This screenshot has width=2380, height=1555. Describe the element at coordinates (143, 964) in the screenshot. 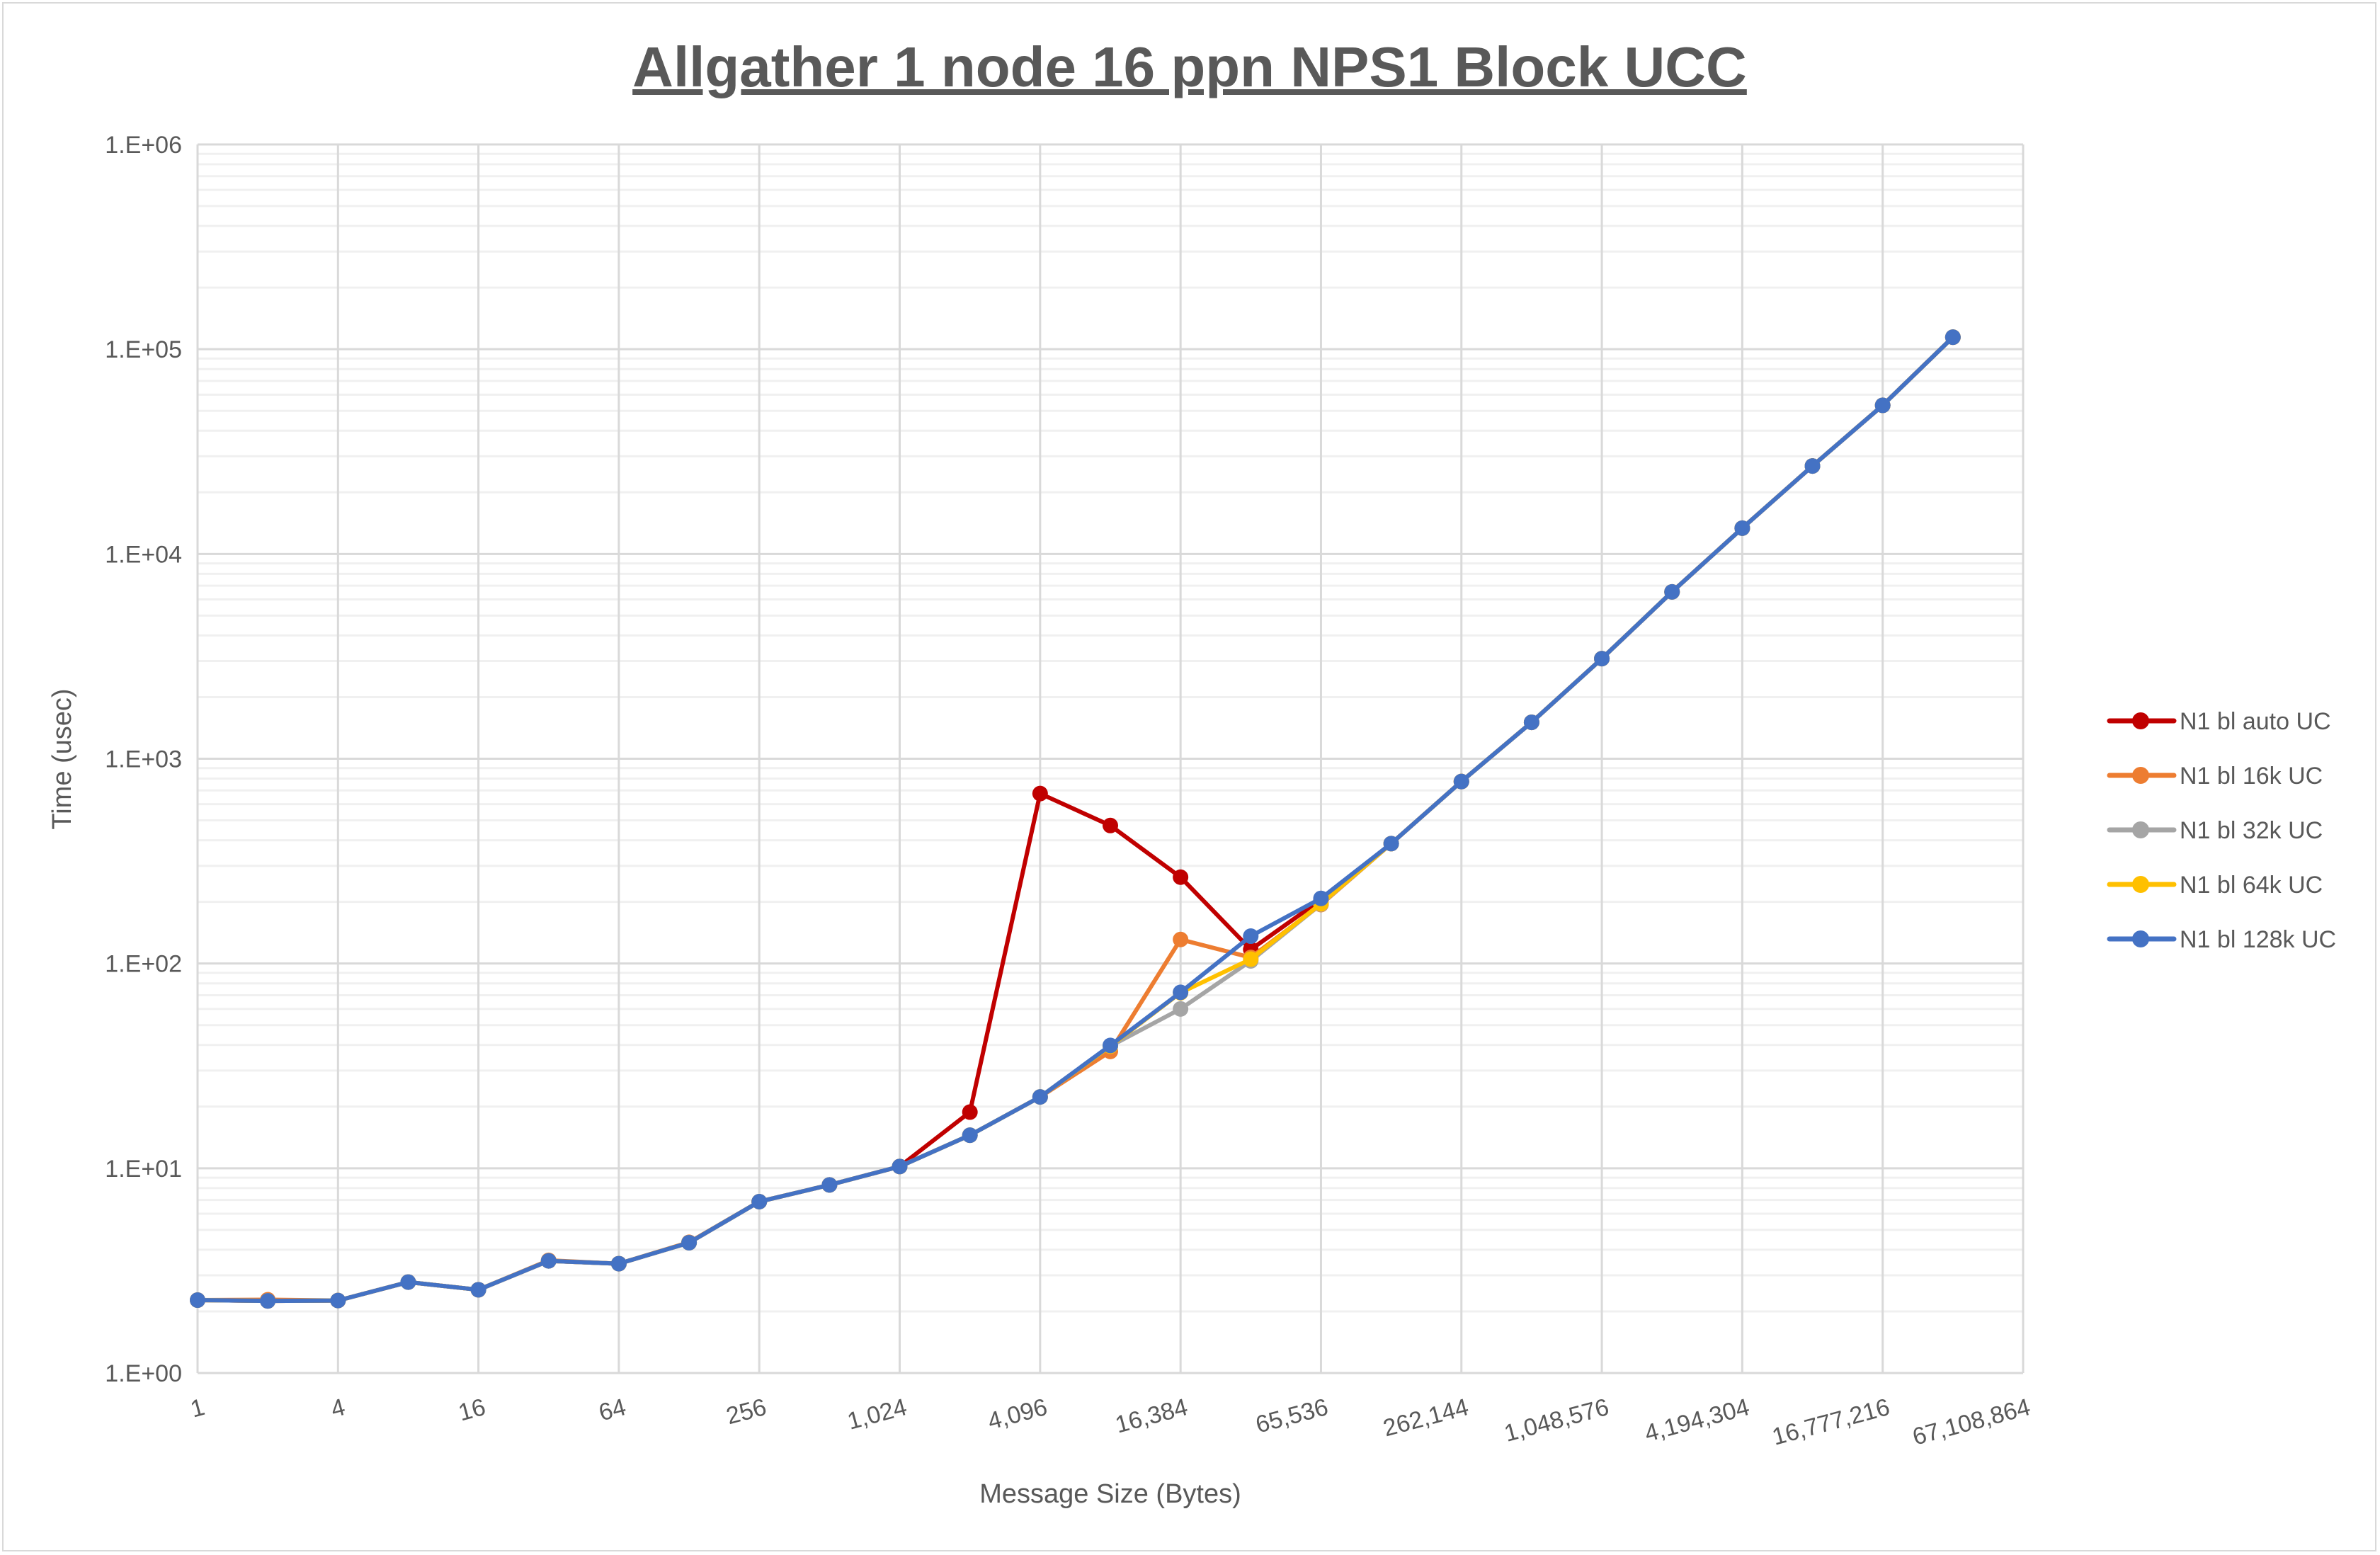

I see `y-tick-label: 1.E+02` at that location.